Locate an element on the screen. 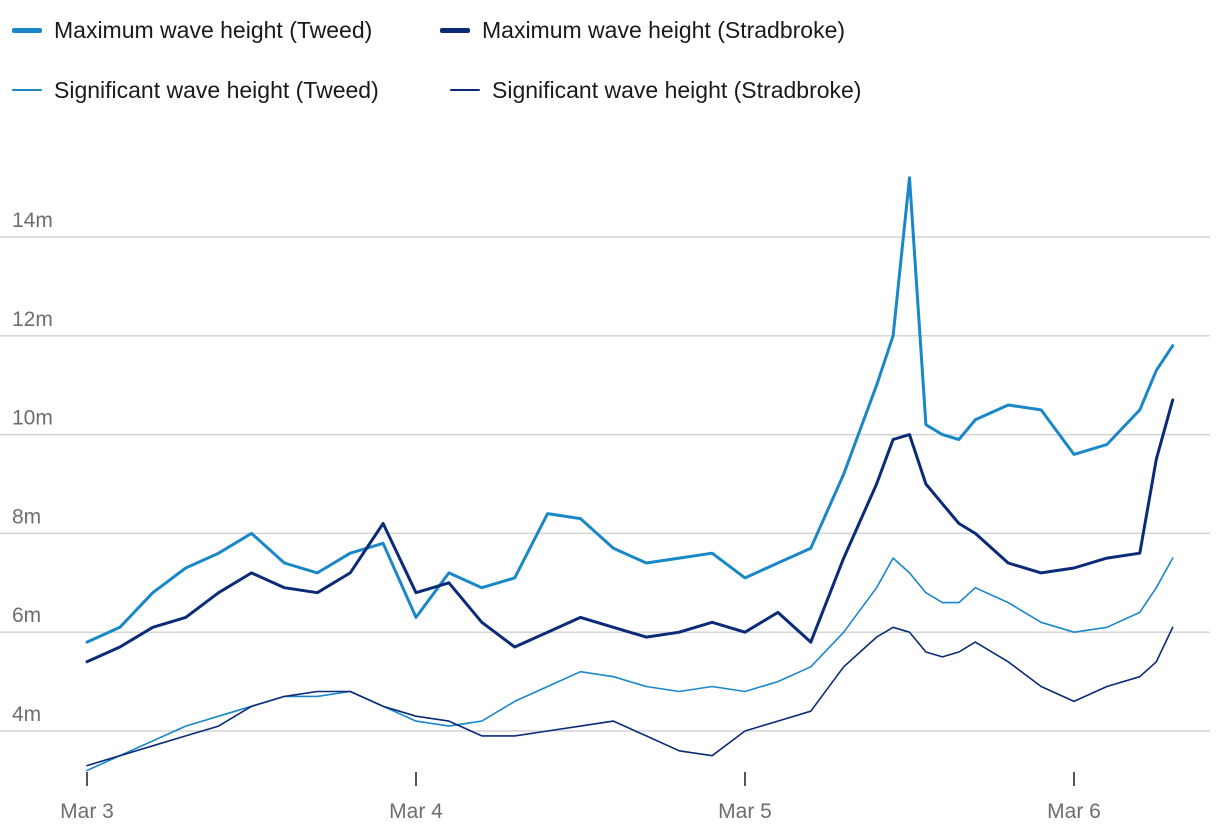  legend-item-max-stradbroke: Maximum wave height (Stradbroke) is located at coordinates (642, 30).